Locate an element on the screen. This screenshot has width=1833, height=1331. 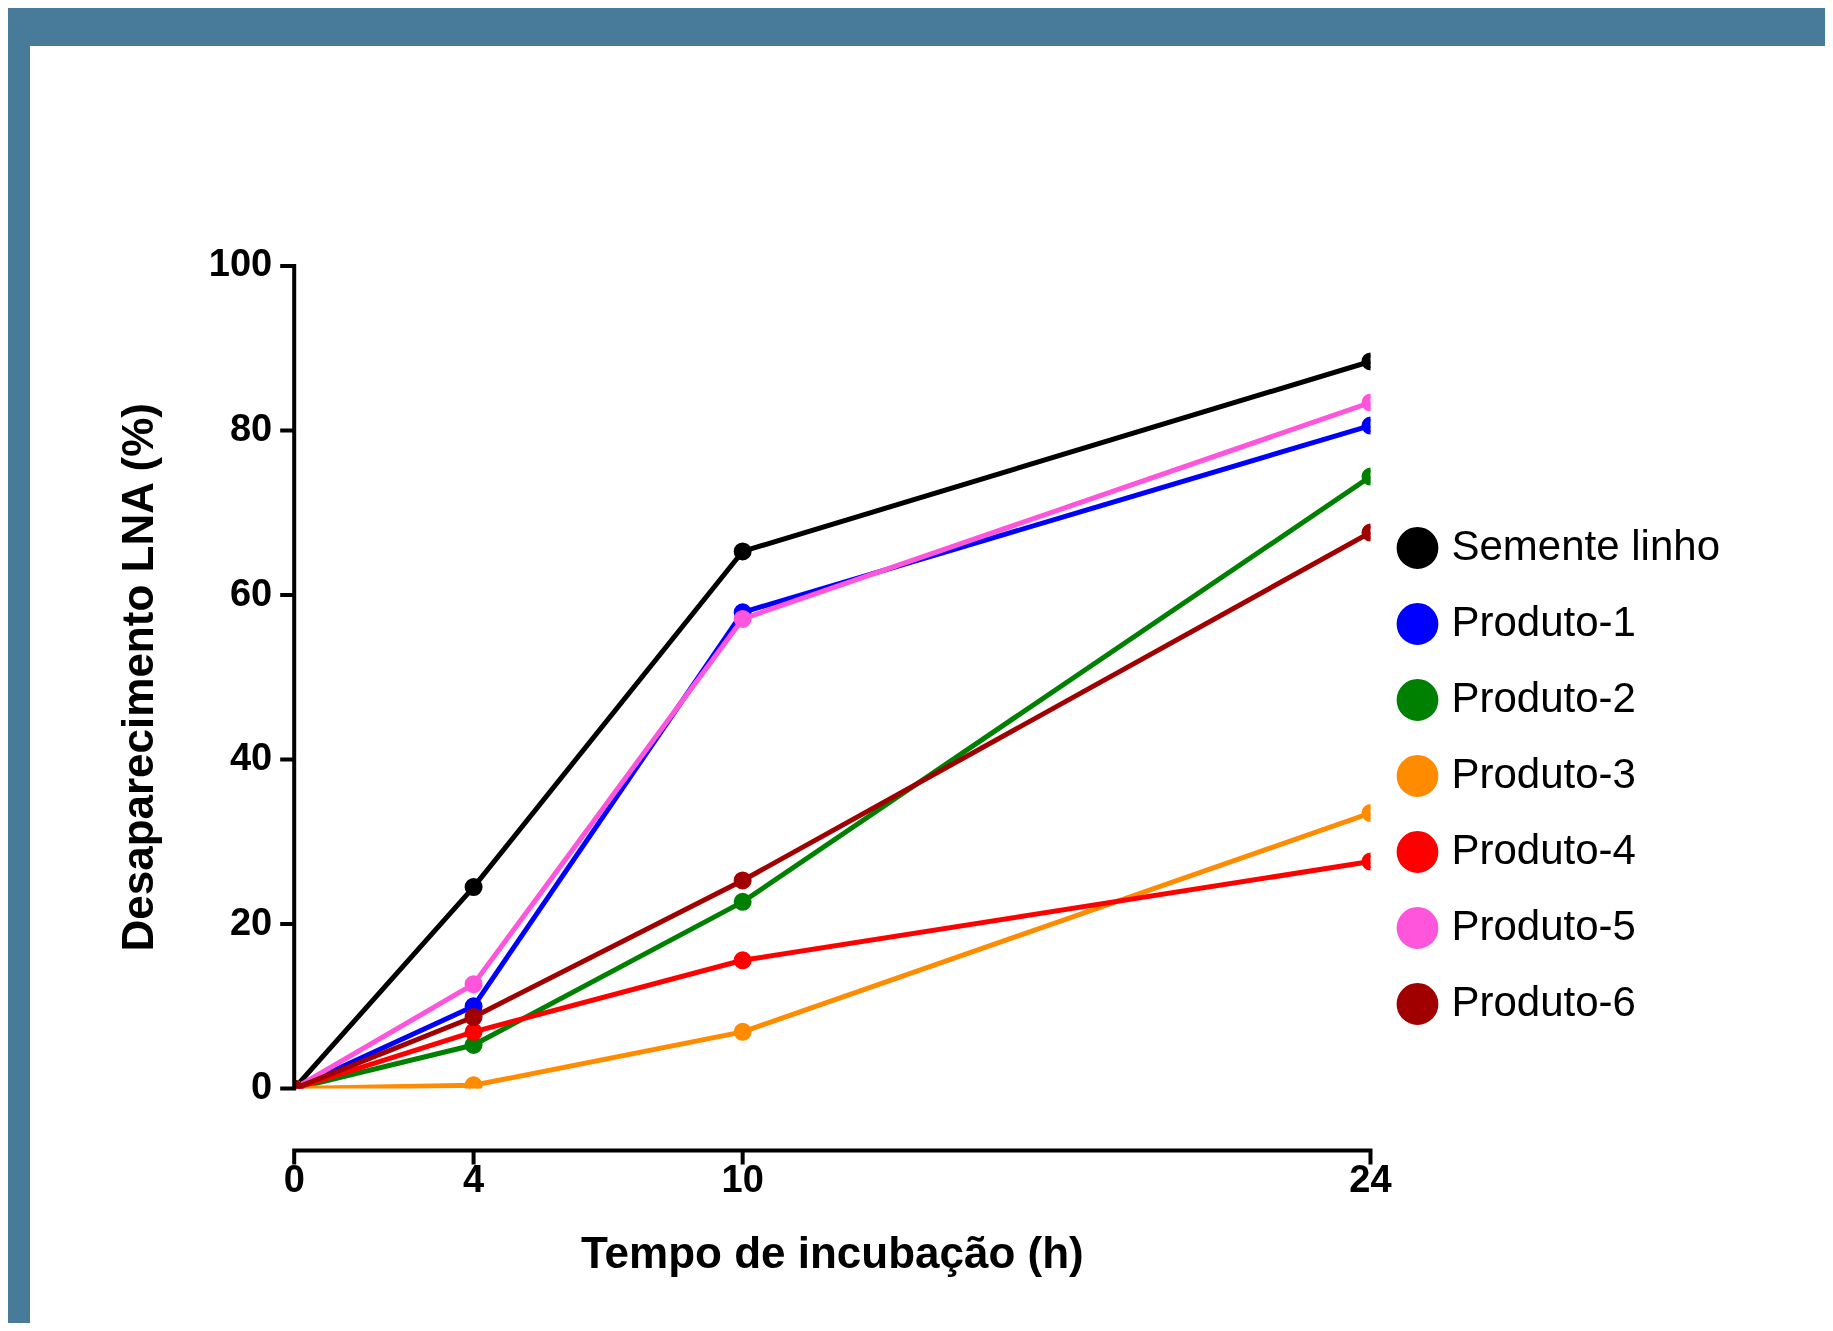
legend-label: Produto-4 is located at coordinates (1543, 849).